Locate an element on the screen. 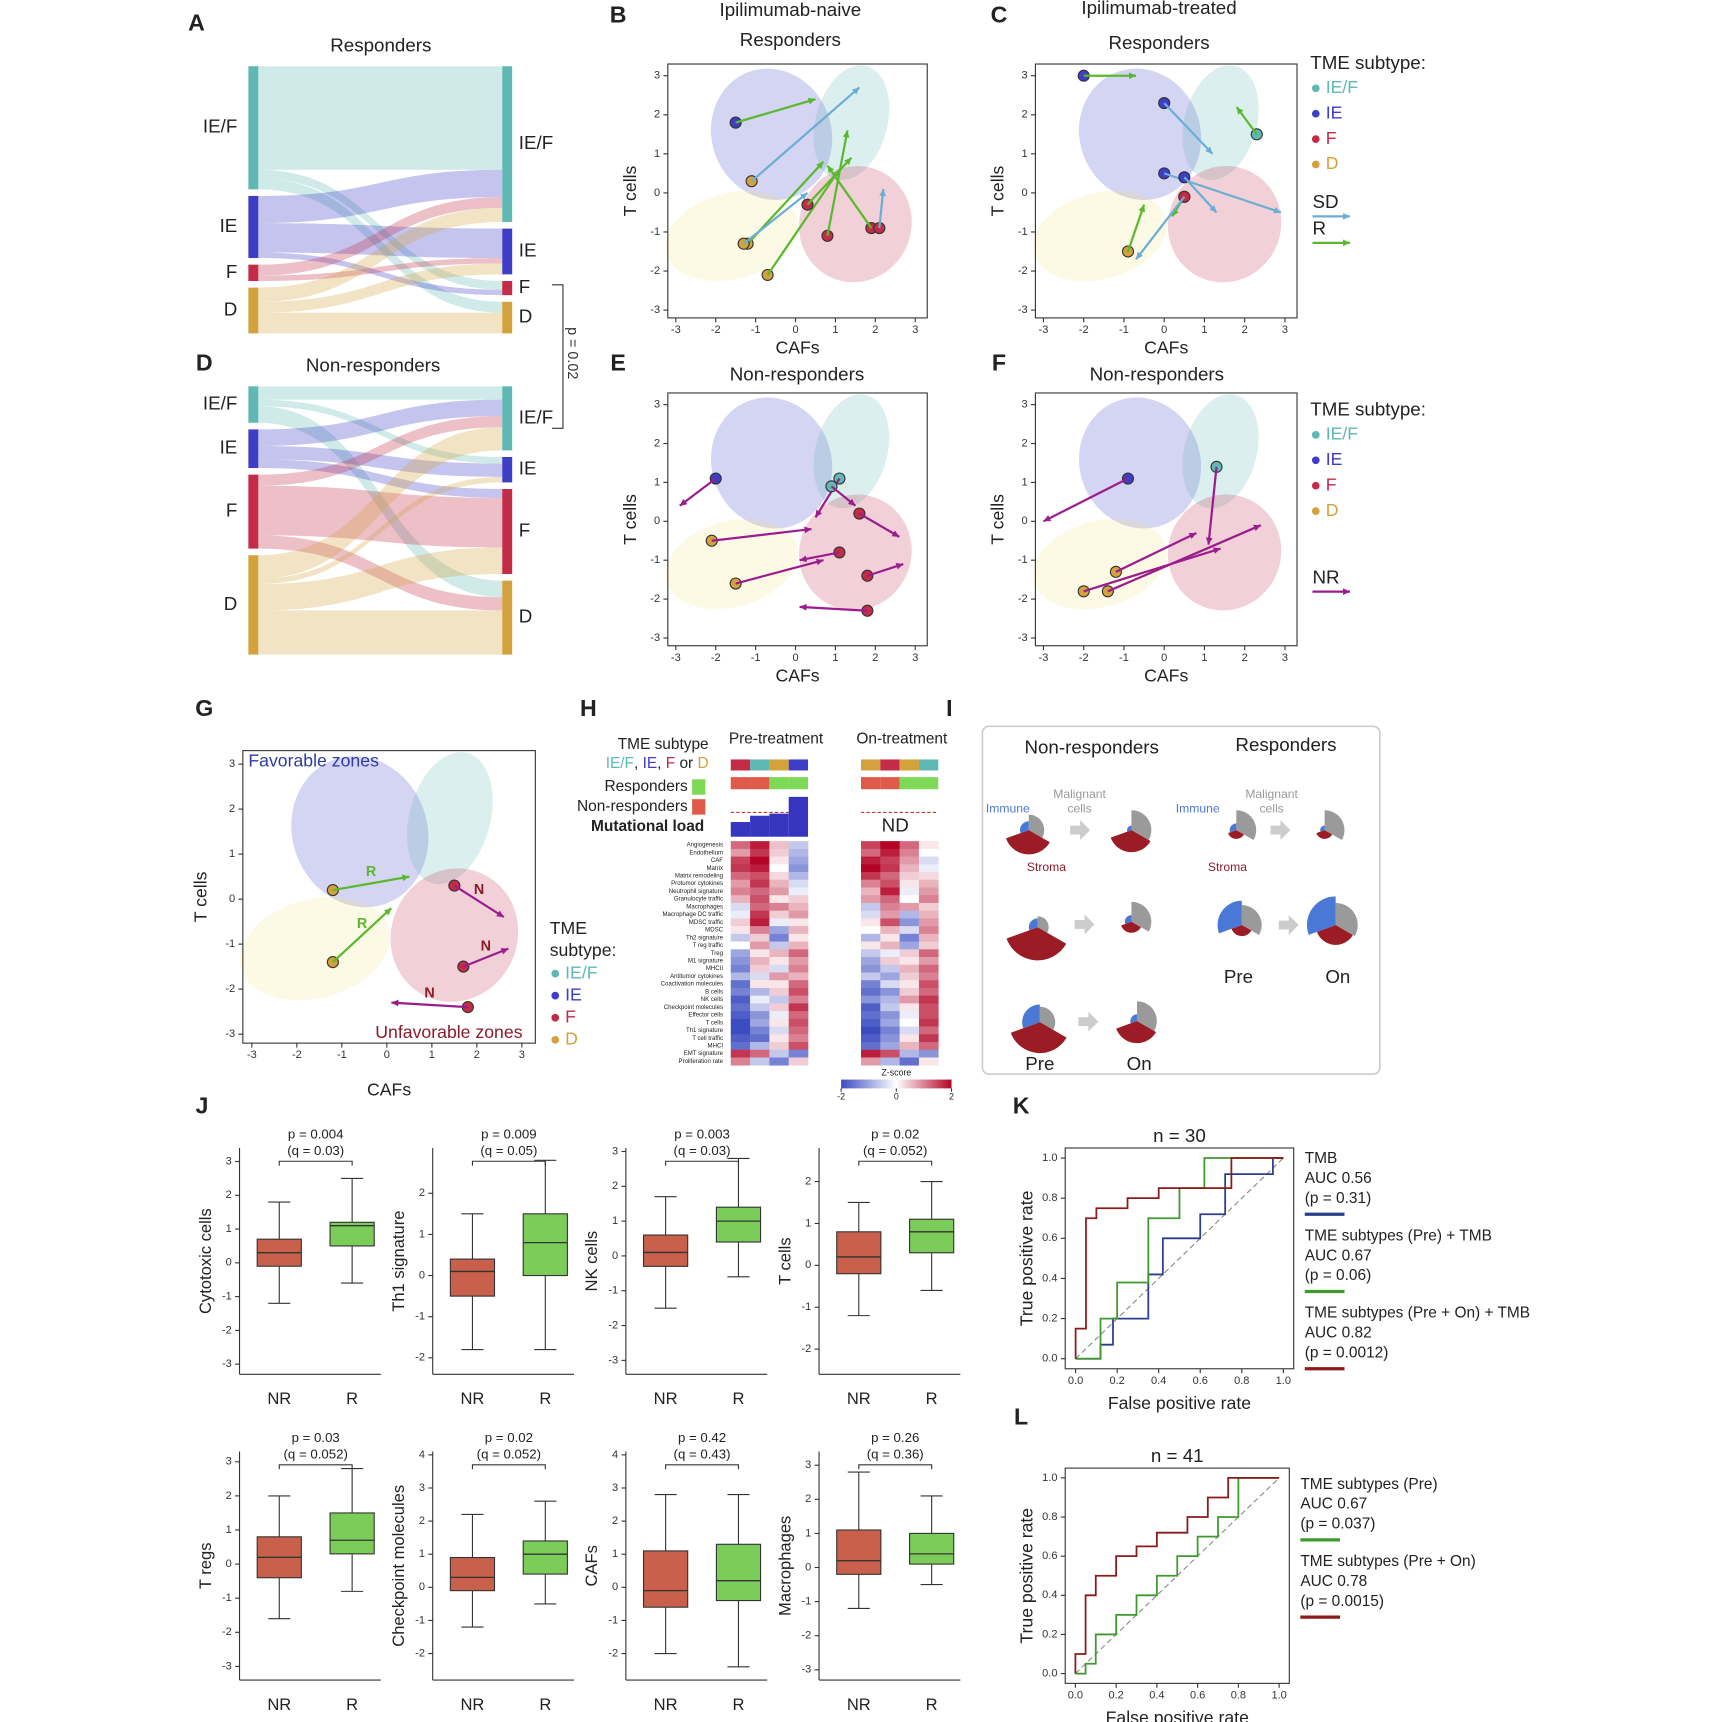  y-tick-label: 0.4 is located at coordinates (1049, 1595).